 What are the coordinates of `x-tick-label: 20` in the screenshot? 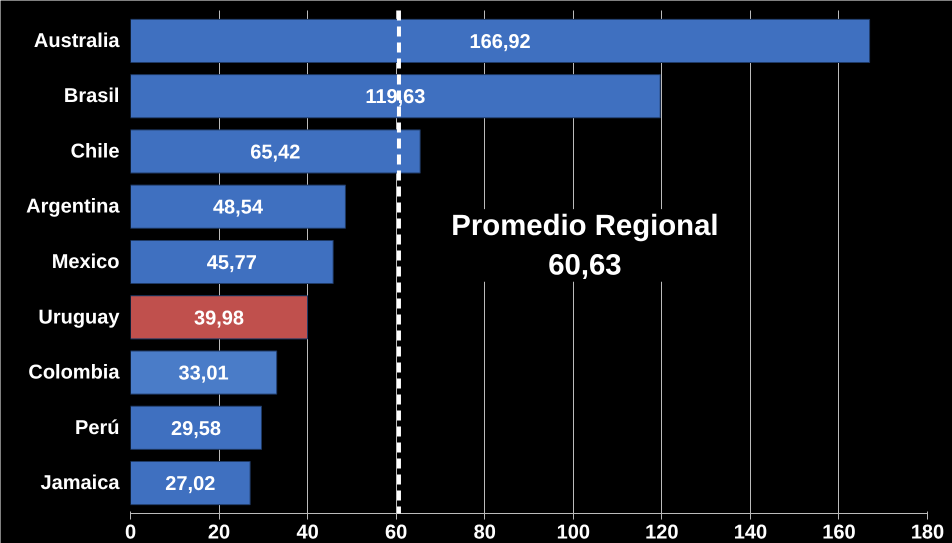 It's located at (219, 532).